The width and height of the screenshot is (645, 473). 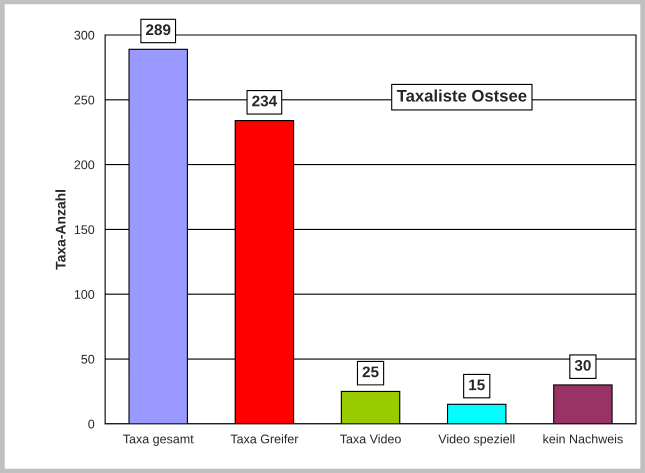 I want to click on y-tick-label: 50, so click(x=87, y=359).